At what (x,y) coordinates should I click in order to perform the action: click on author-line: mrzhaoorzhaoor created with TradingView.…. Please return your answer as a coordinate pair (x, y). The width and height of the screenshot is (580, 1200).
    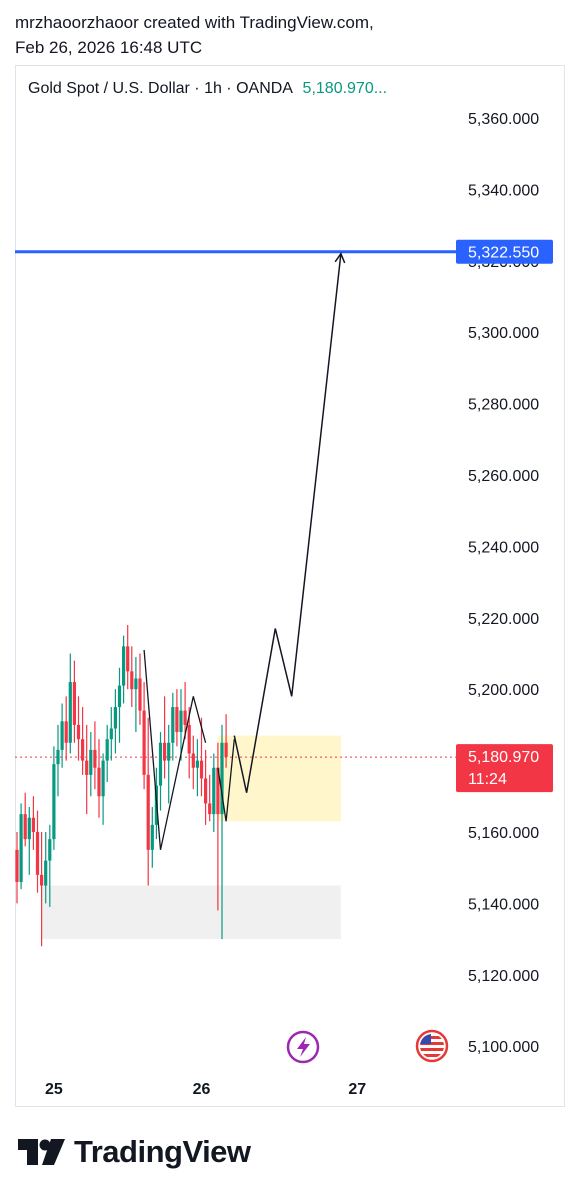
    Looking at the image, I should click on (194, 22).